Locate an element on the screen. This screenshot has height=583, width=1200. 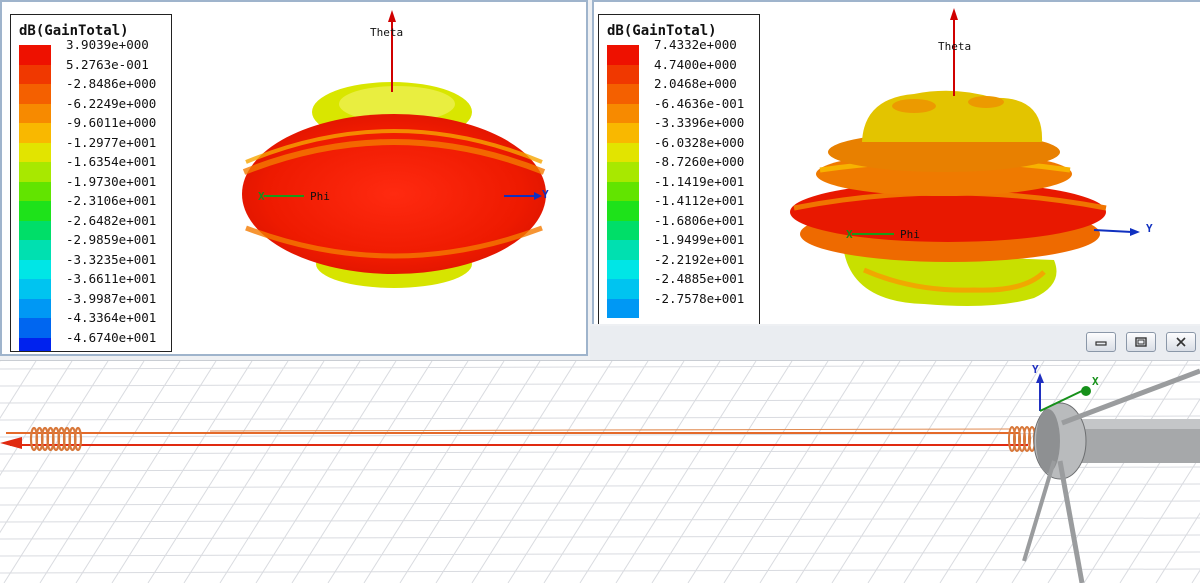
minimize-button is located at coordinates (1101, 342).